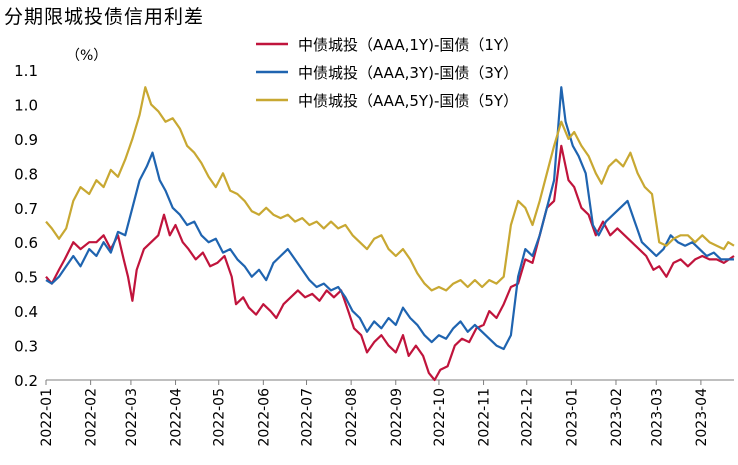 This screenshot has height=465, width=738. What do you see at coordinates (177, 417) in the screenshot?
I see `x-tick-label: 2022-04` at bounding box center [177, 417].